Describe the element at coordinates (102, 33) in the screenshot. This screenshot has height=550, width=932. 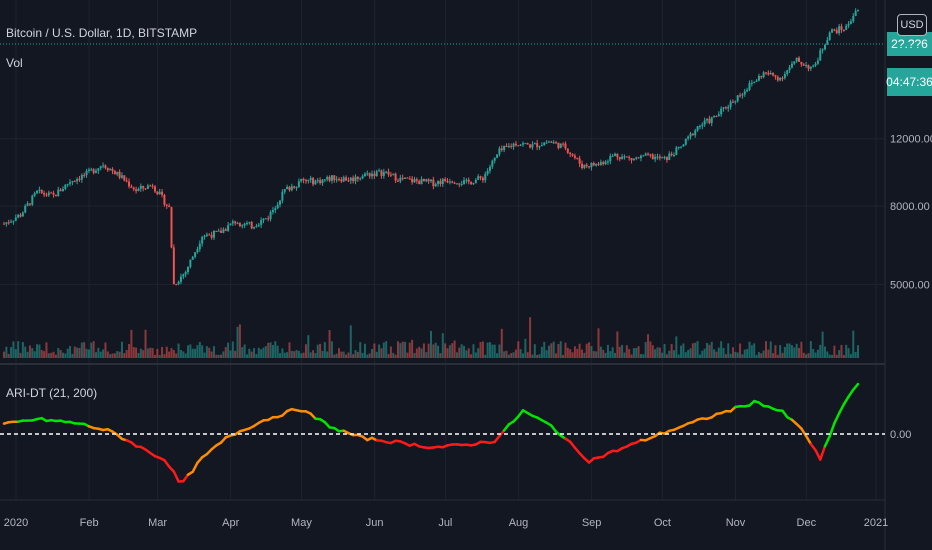
I see `symbol-legend: Bitcoin / U.S. Dollar, 1D, BITSTAMP` at that location.